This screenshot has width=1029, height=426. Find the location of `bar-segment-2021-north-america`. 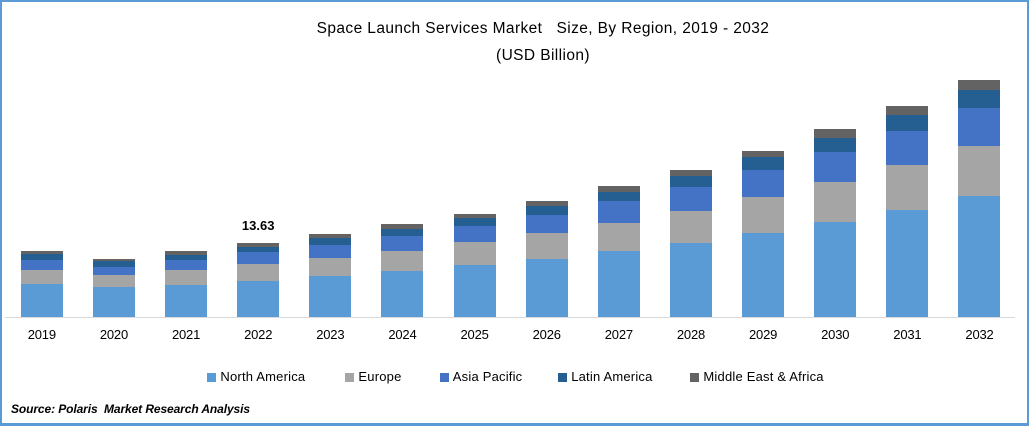

bar-segment-2021-north-america is located at coordinates (186, 301).